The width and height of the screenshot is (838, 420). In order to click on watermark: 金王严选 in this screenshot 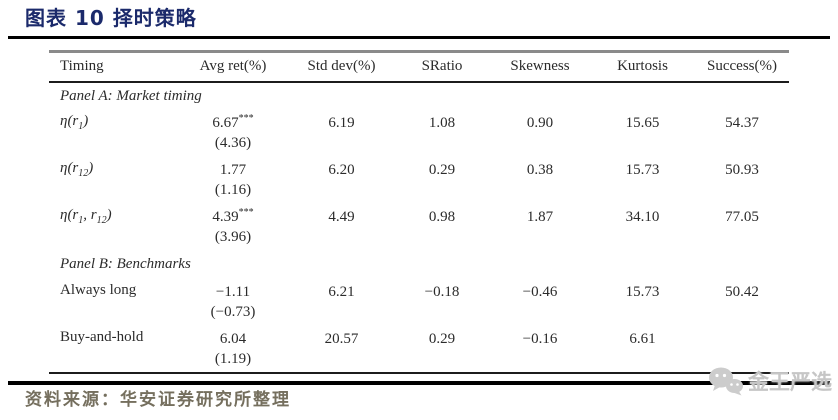, I will do `click(770, 381)`.